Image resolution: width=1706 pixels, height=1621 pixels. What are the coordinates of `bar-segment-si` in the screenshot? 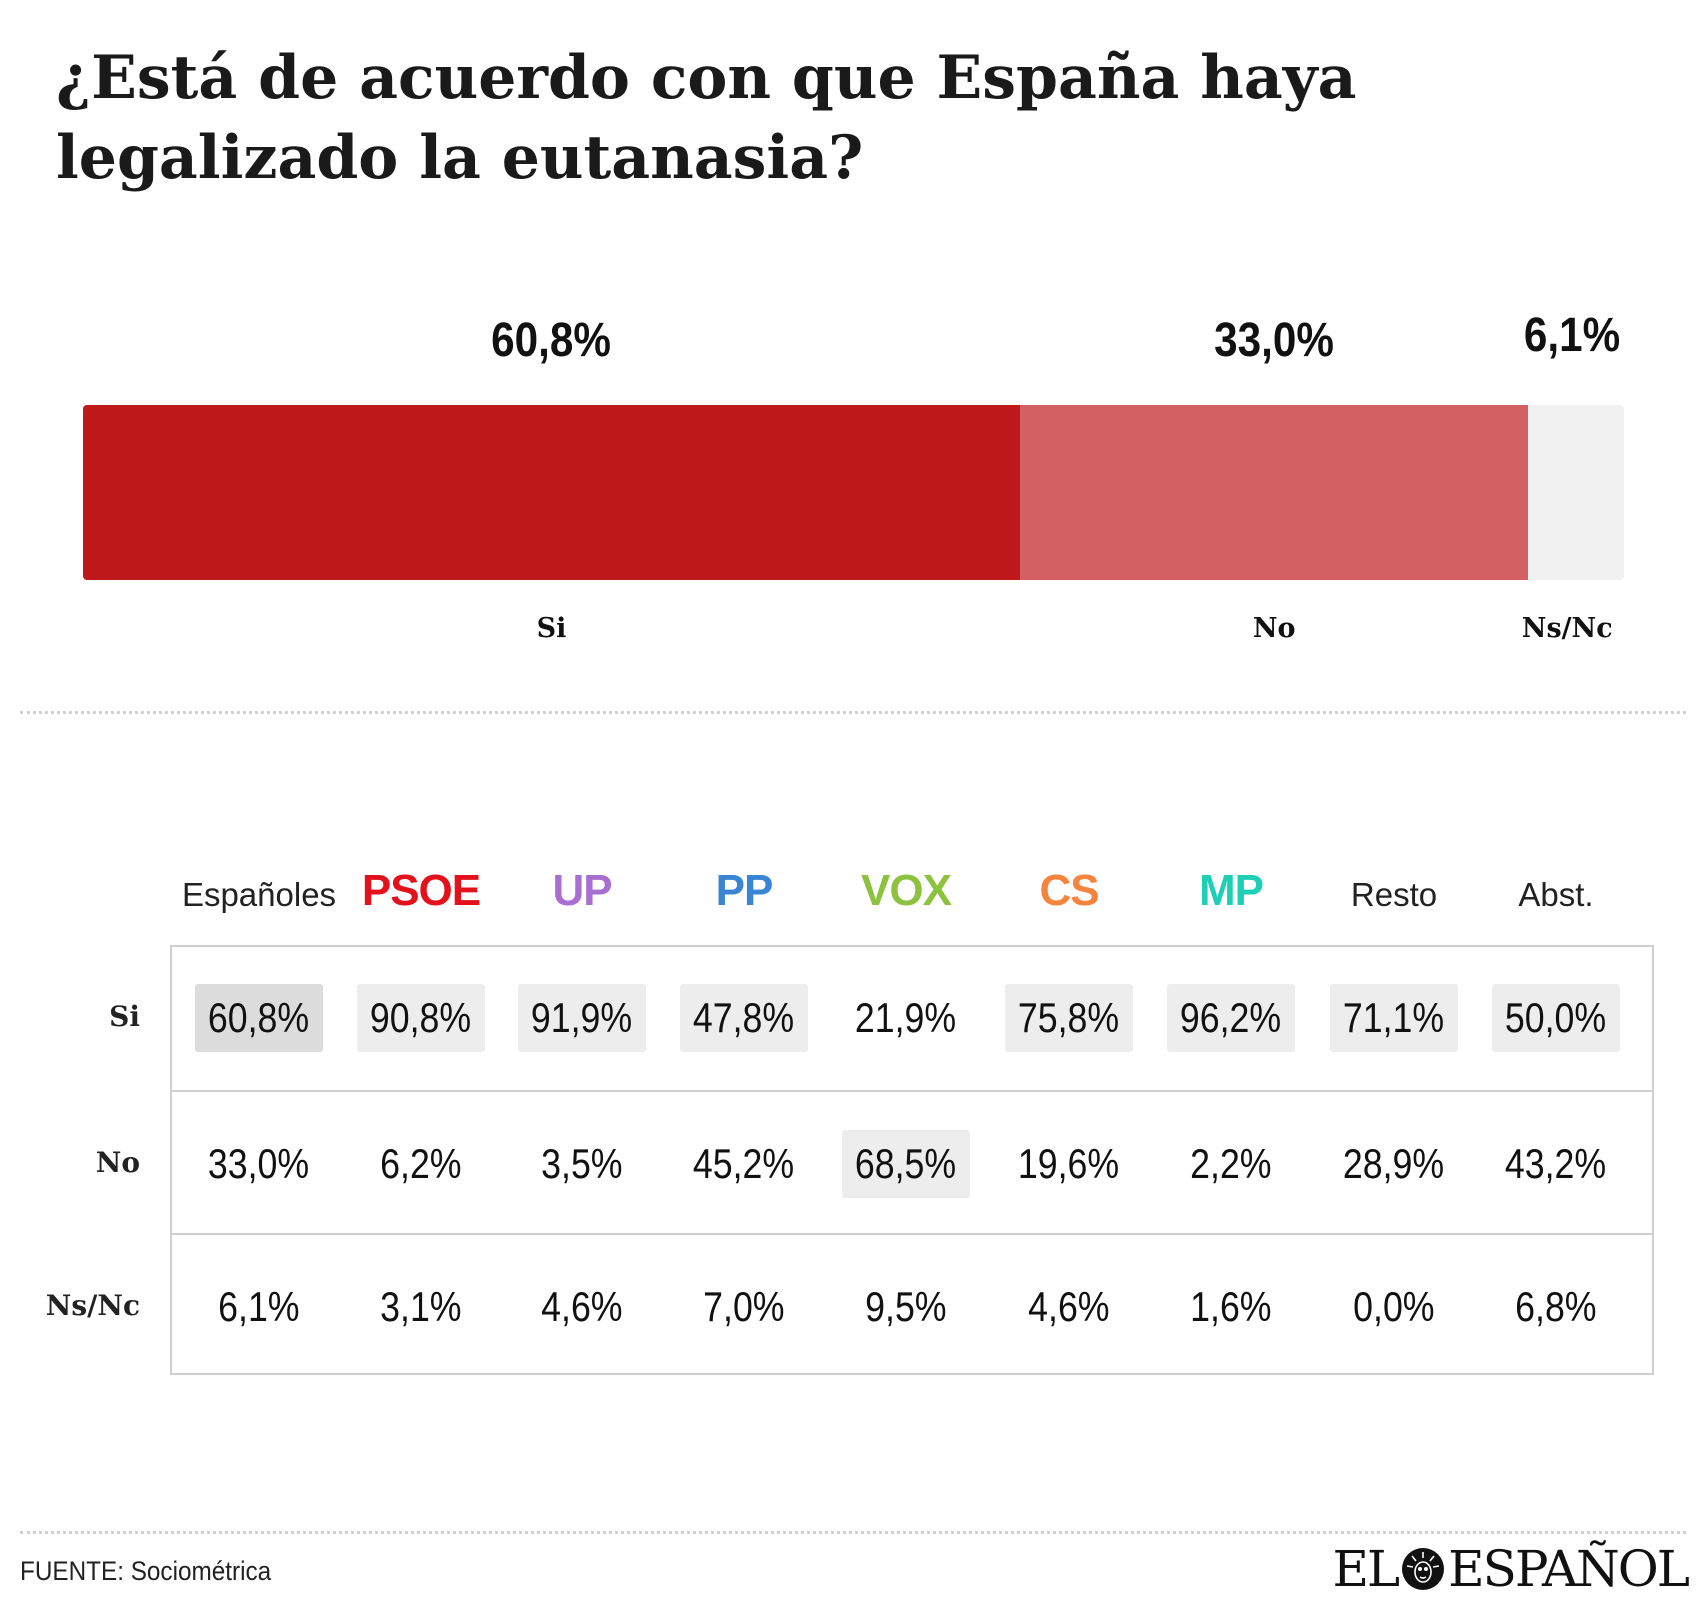 It's located at (551, 492).